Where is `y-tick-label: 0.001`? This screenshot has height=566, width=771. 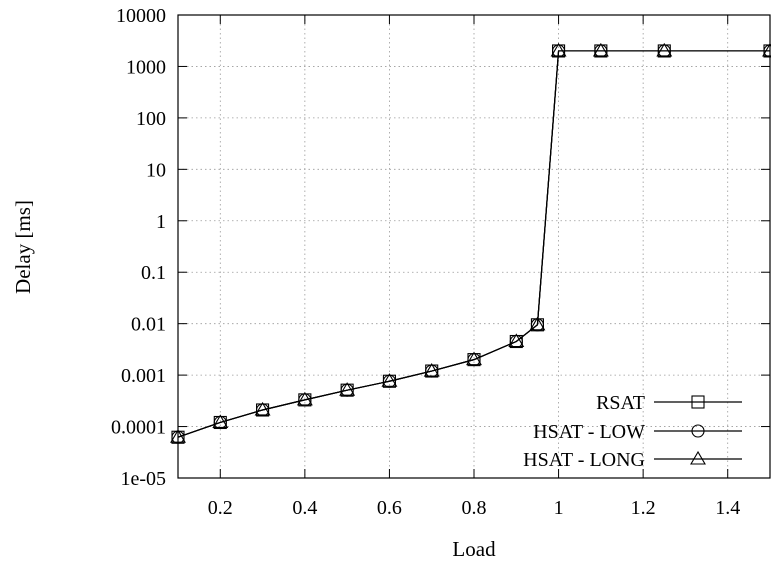
y-tick-label: 0.001 is located at coordinates (143, 376).